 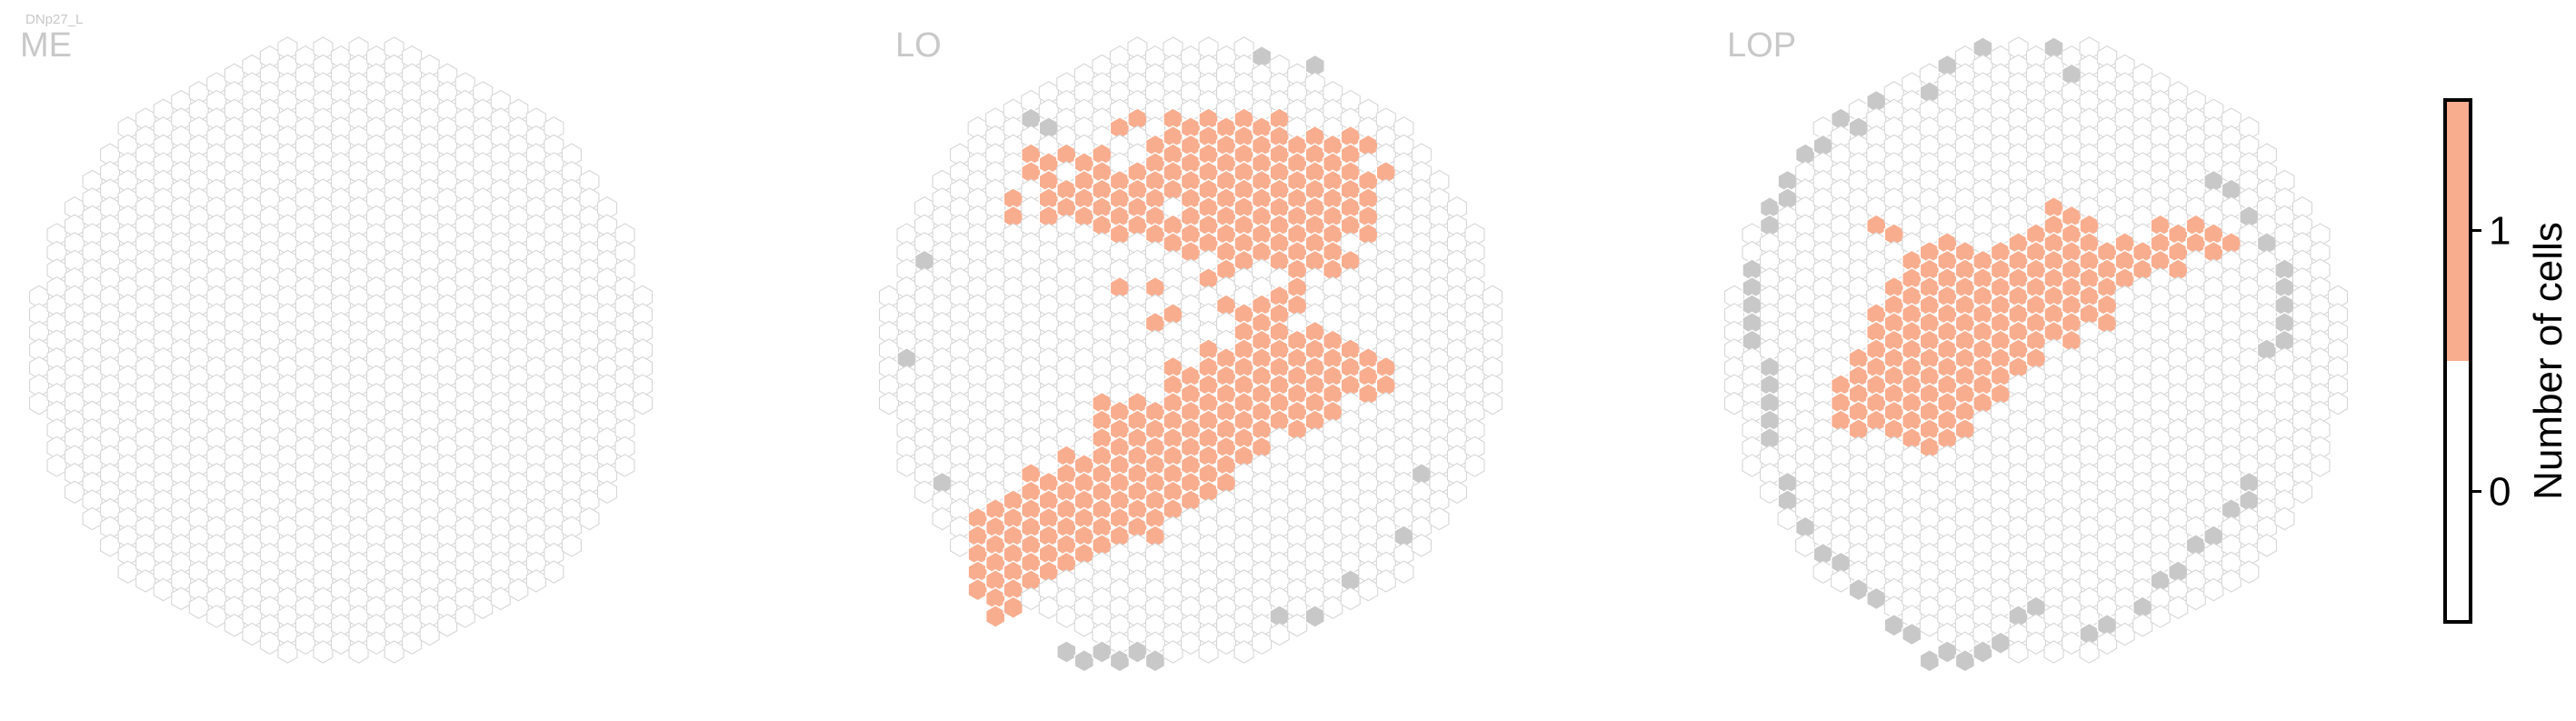 I want to click on colorbar-tick-label-zero: 0, so click(x=2500, y=492).